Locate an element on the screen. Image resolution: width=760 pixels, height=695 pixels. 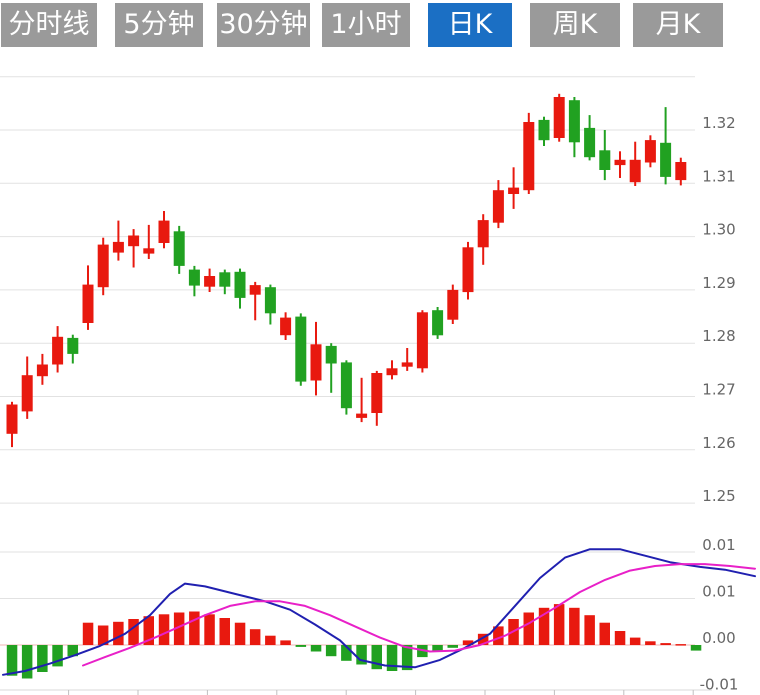
macd-gridlines is located at coordinates (347, 575).